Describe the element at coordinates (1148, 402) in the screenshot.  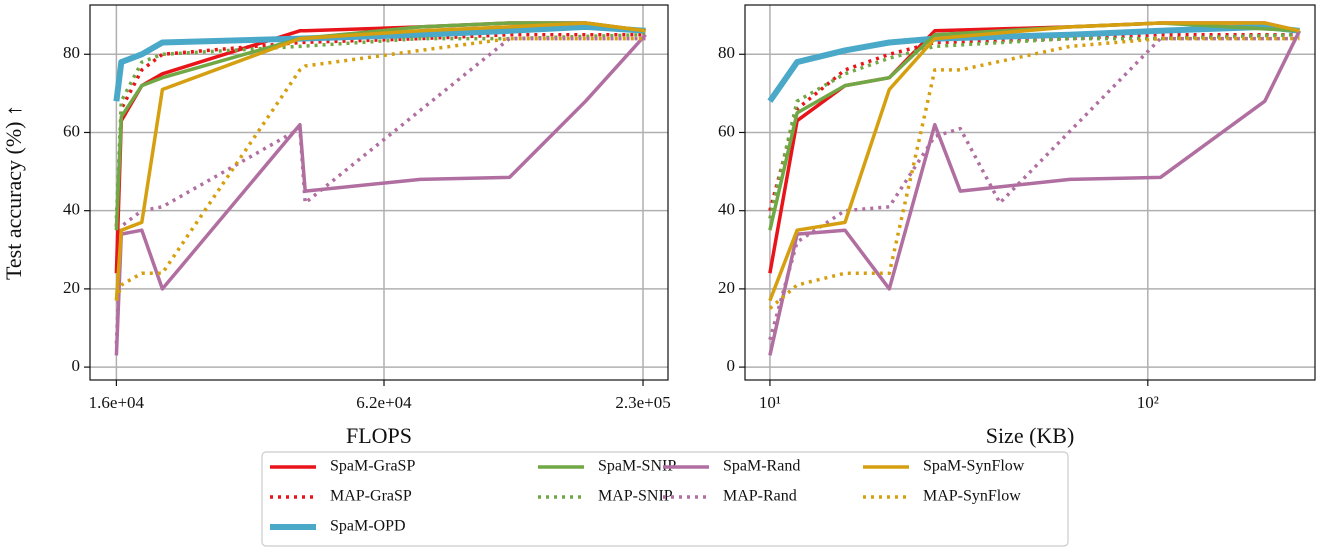
I see `x-tick-label: 10²` at that location.